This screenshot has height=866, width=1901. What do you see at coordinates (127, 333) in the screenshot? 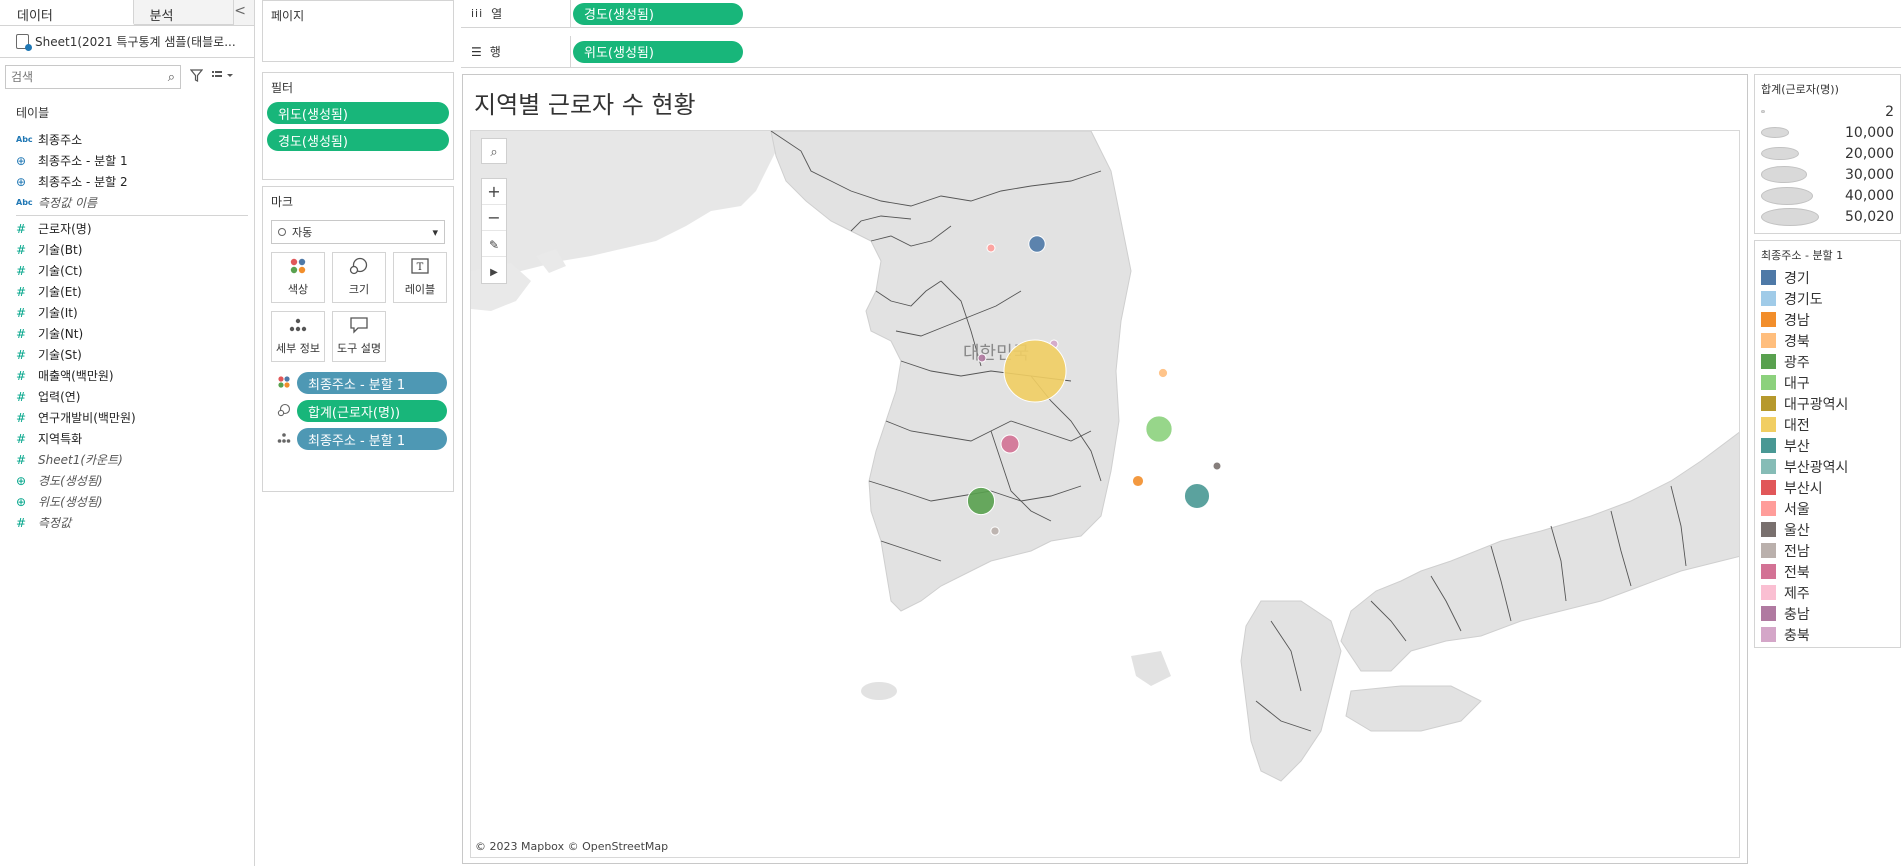
I see `field-item: # 기술(Nt)` at bounding box center [127, 333].